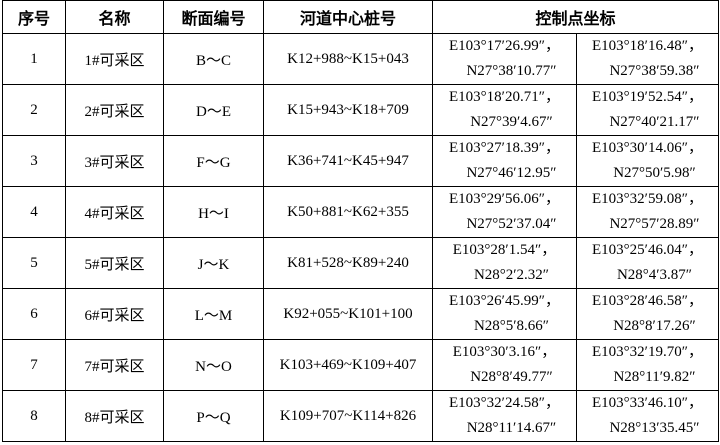 The width and height of the screenshot is (720, 445). What do you see at coordinates (647, 212) in the screenshot?
I see `control-point-2: E103°32′59.08″， N27°57′28.89″` at bounding box center [647, 212].